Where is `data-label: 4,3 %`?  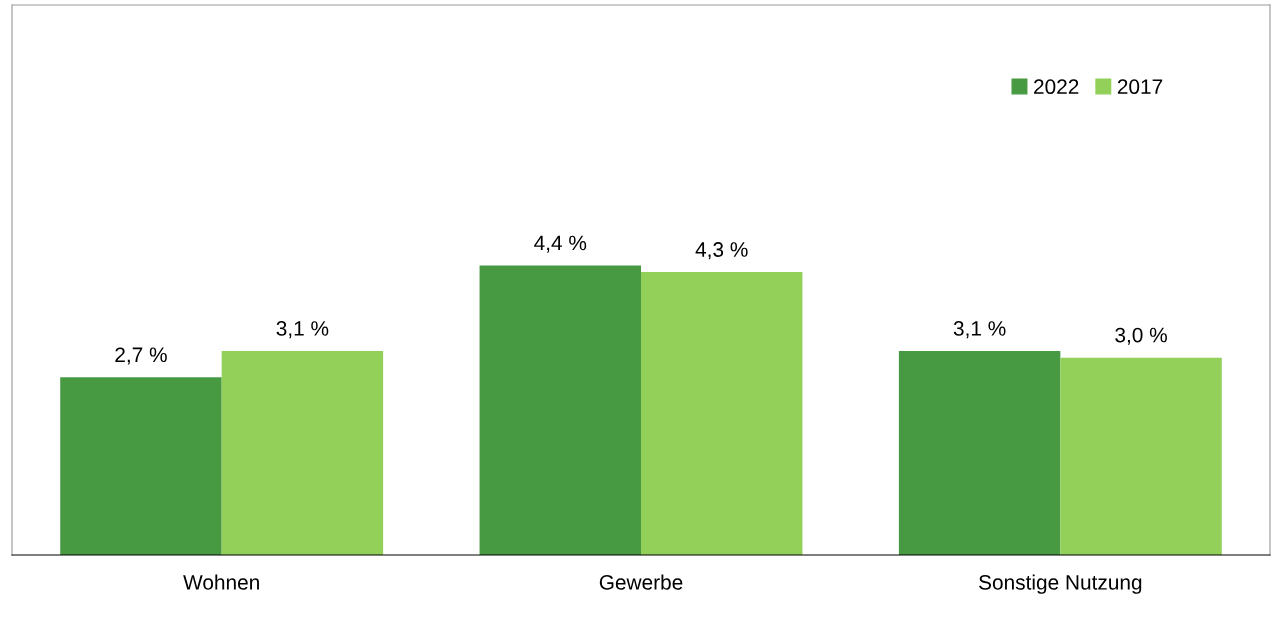
data-label: 4,3 % is located at coordinates (721, 251).